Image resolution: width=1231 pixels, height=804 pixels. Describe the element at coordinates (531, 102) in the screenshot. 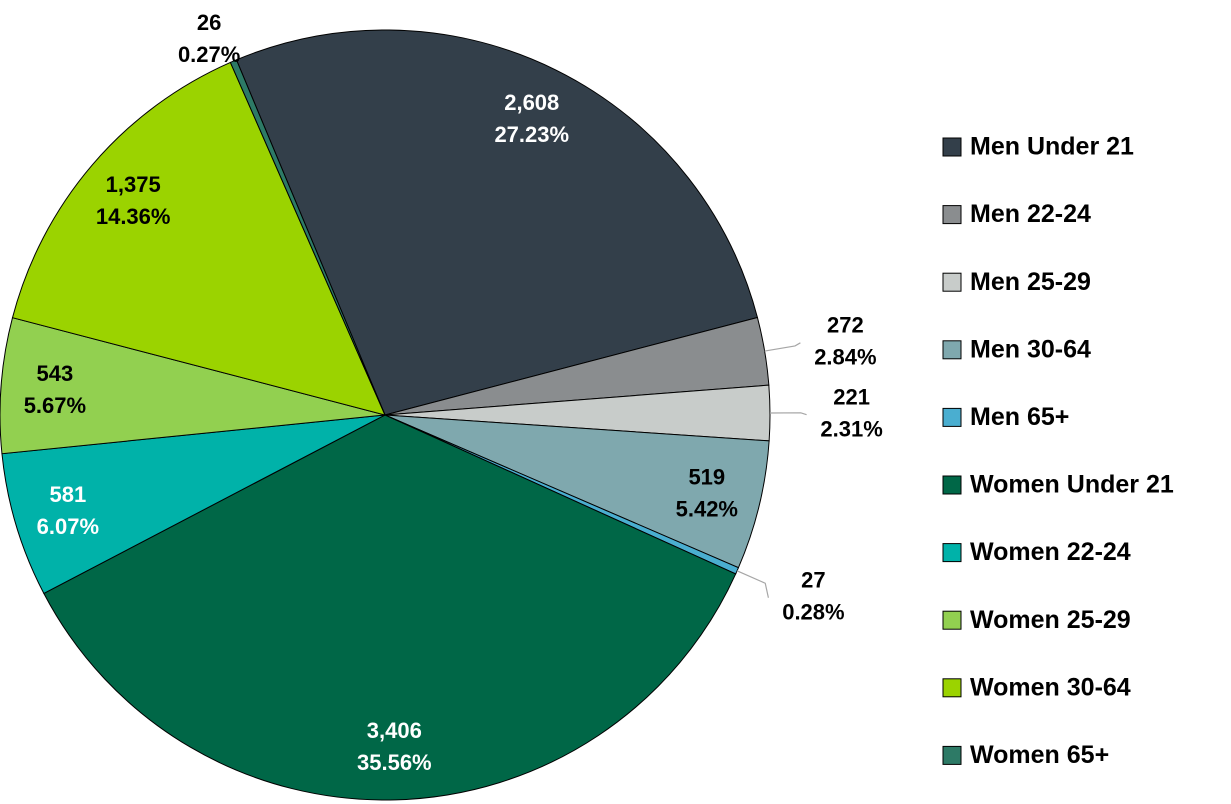

I see `data-label: 2,608` at that location.